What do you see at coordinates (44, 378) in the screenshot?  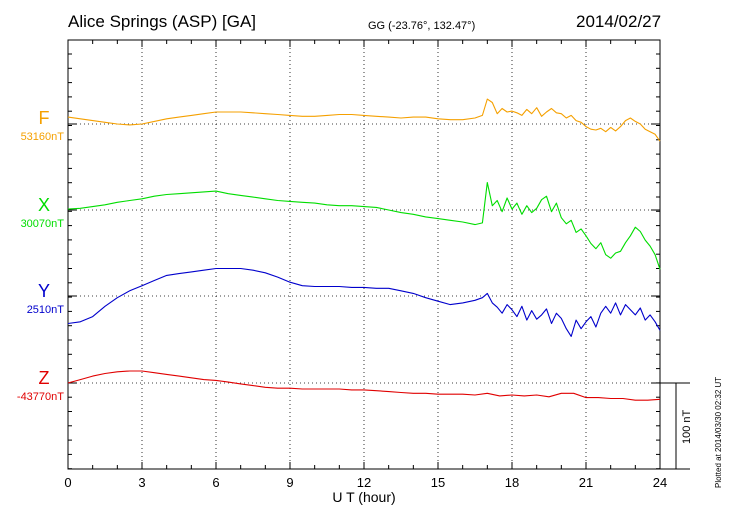 I see `component-letter-z: Z` at bounding box center [44, 378].